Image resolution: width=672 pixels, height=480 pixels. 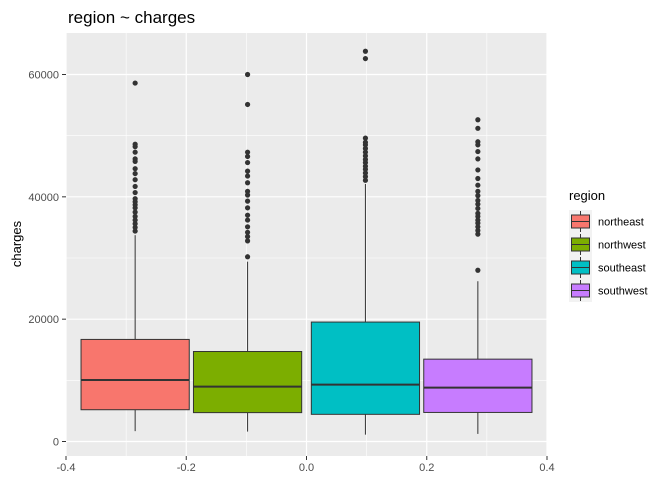 I want to click on x-axis: -0.4 -0.2 0.0 0.2 0.4, so click(x=306, y=465).